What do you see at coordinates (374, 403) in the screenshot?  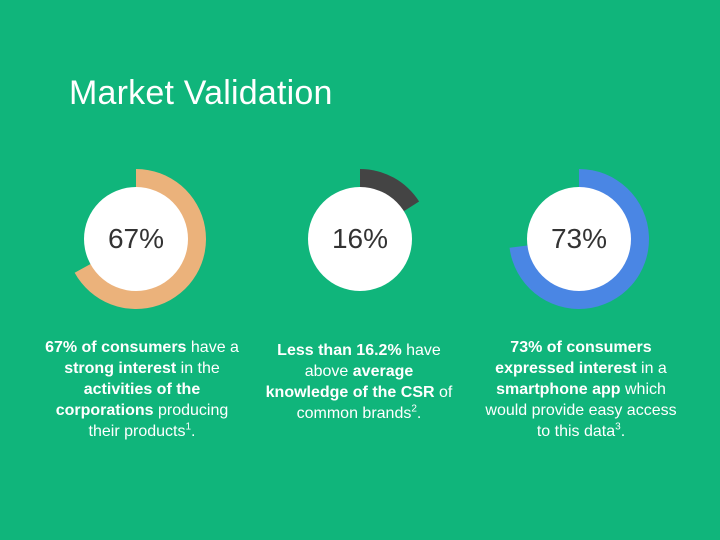 I see `caption-text: of common brands` at bounding box center [374, 403].